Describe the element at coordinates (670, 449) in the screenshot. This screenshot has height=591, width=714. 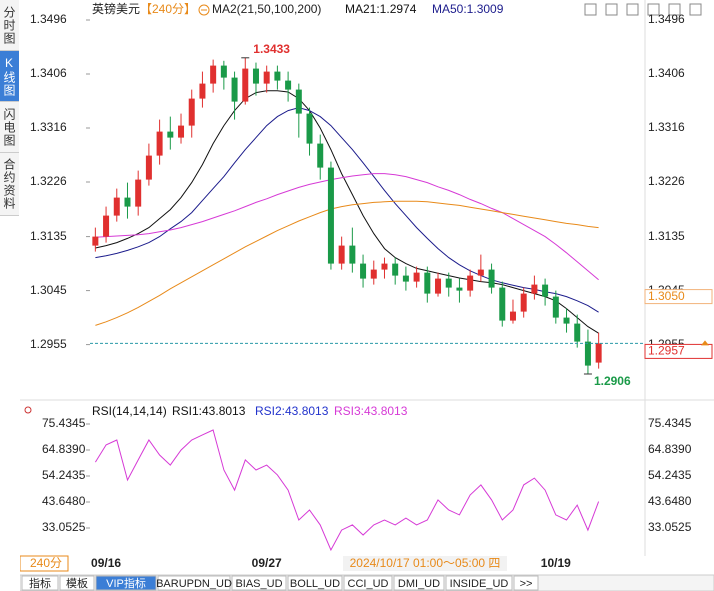
I see `y2-tick-label: 64.8390` at that location.